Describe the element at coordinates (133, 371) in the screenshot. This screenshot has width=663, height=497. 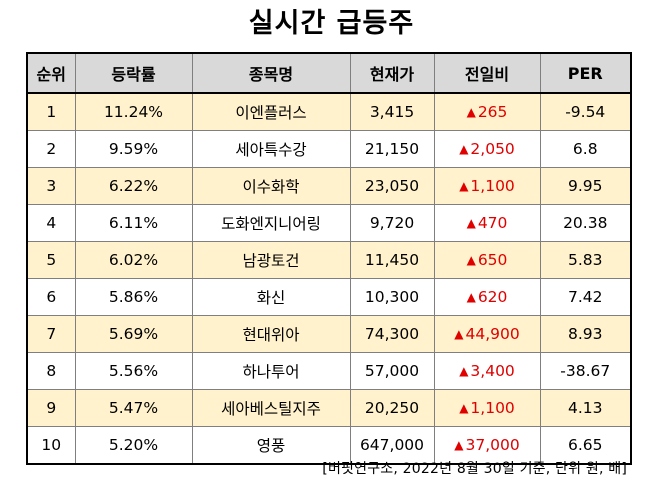
I see `rate-cell: 5.56%` at that location.